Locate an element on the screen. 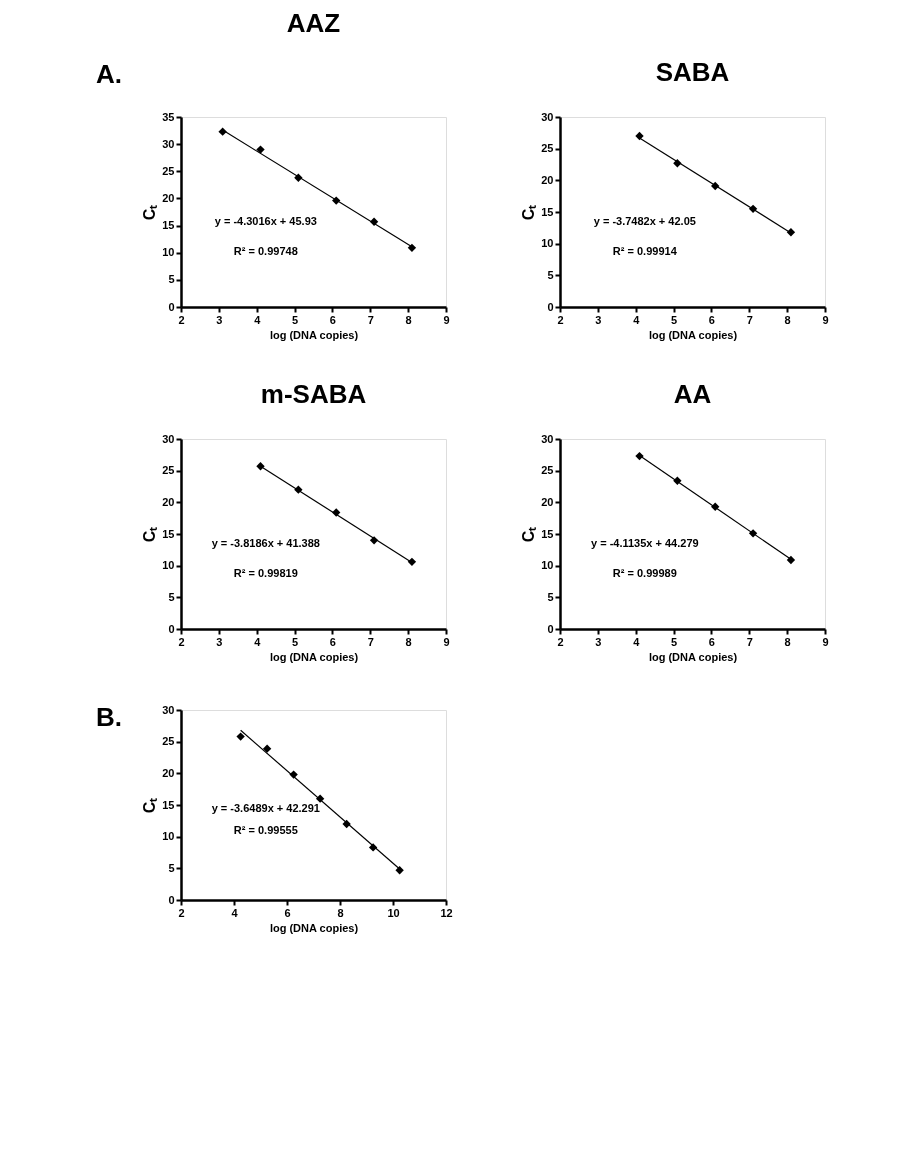 The width and height of the screenshot is (899, 1149). x-tick-label: 12 is located at coordinates (446, 912).